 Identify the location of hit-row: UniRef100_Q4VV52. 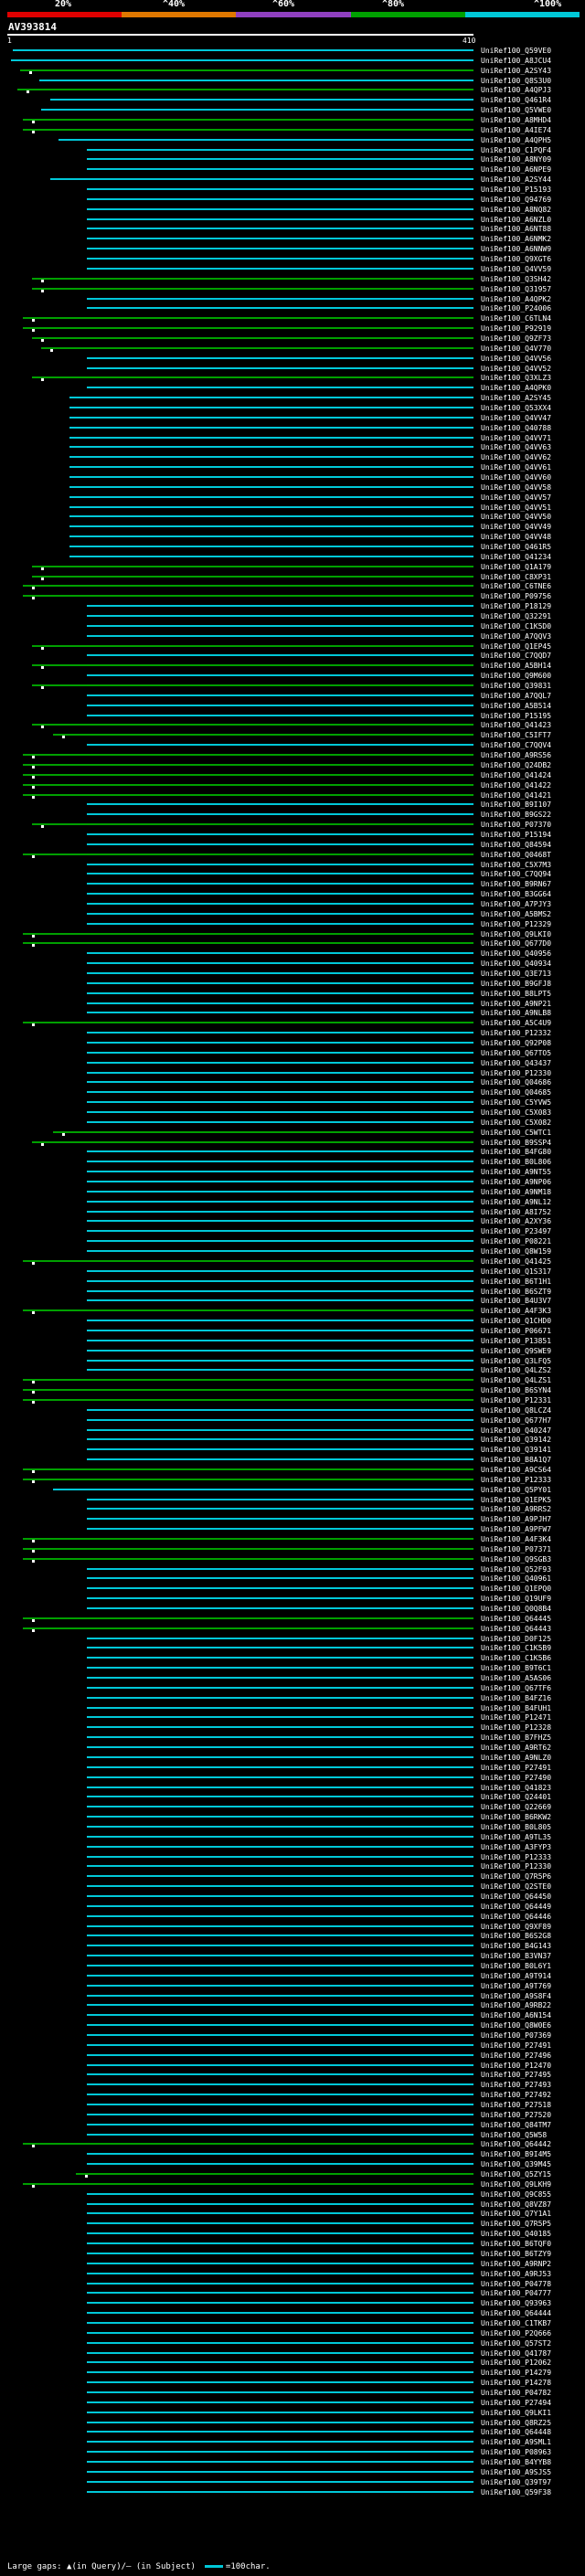
(293, 369).